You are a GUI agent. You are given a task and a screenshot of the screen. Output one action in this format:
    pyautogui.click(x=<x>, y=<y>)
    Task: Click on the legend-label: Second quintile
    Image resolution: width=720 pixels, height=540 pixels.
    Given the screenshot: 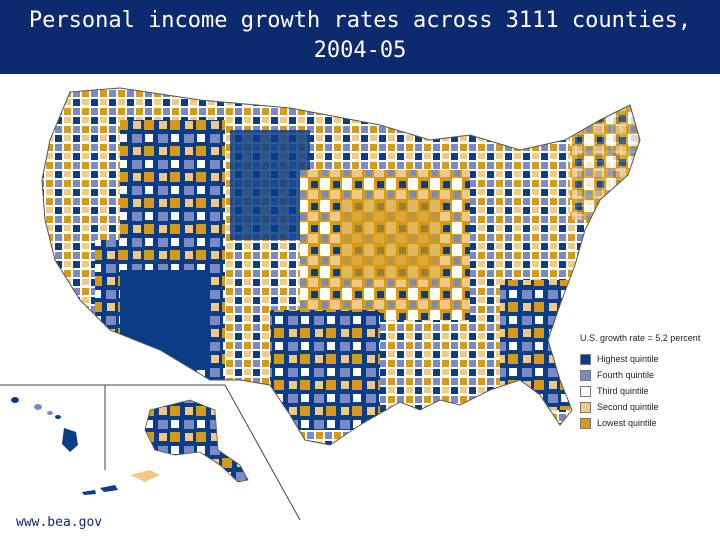 What is the action you would take?
    pyautogui.click(x=628, y=407)
    